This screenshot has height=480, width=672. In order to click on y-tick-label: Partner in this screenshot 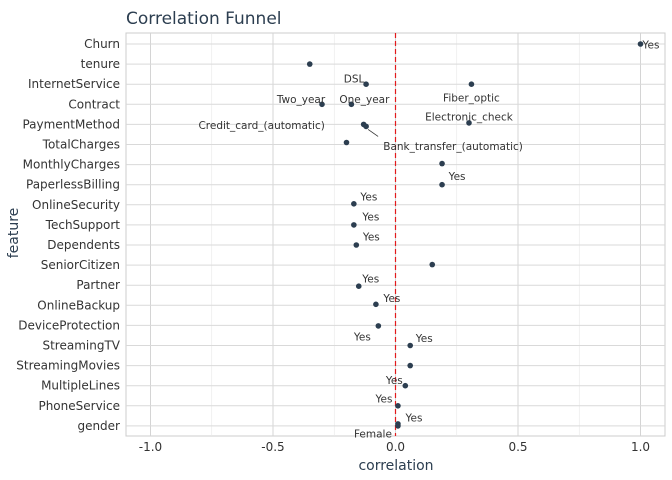, I will do `click(98, 285)`.